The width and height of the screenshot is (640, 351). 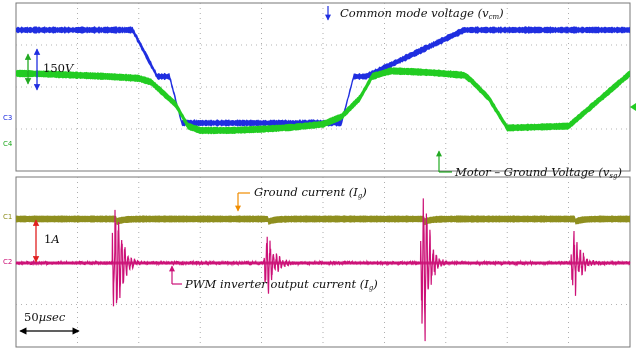 What do you see at coordinates (422, 13) in the screenshot?
I see `common-mode-label: Common mode voltage (vcm)` at bounding box center [422, 13].